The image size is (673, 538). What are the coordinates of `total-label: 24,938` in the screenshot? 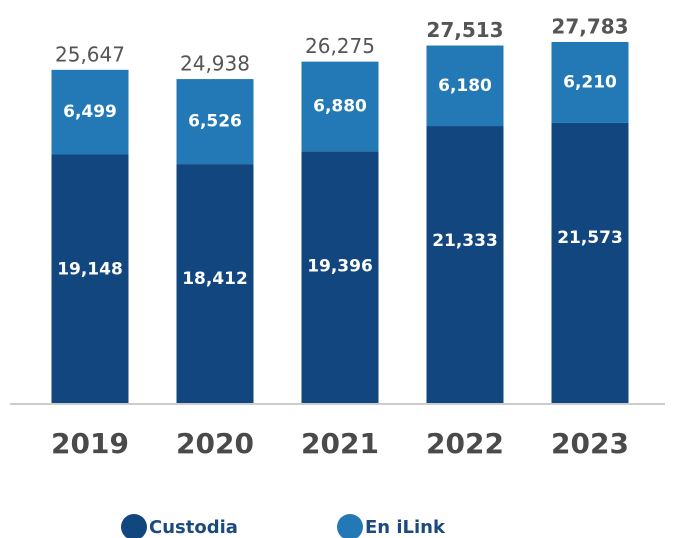 It's located at (215, 64).